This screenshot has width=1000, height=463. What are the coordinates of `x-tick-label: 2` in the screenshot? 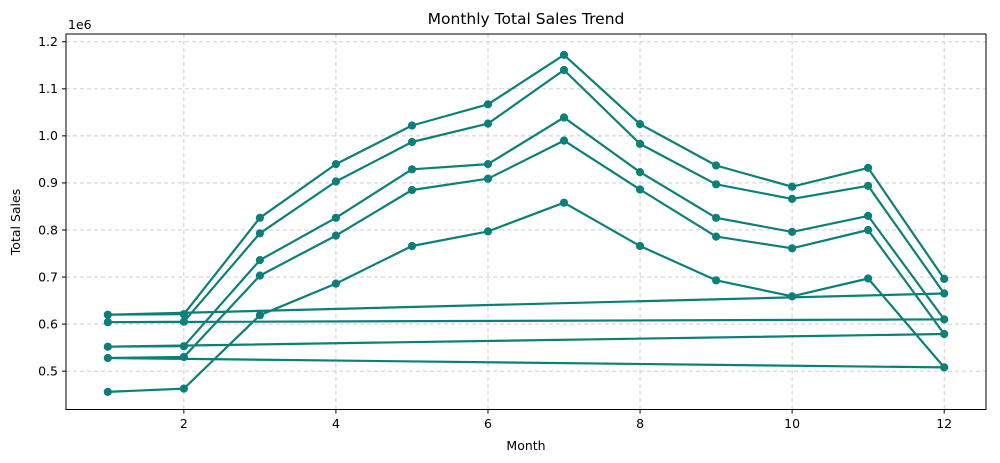 It's located at (184, 423).